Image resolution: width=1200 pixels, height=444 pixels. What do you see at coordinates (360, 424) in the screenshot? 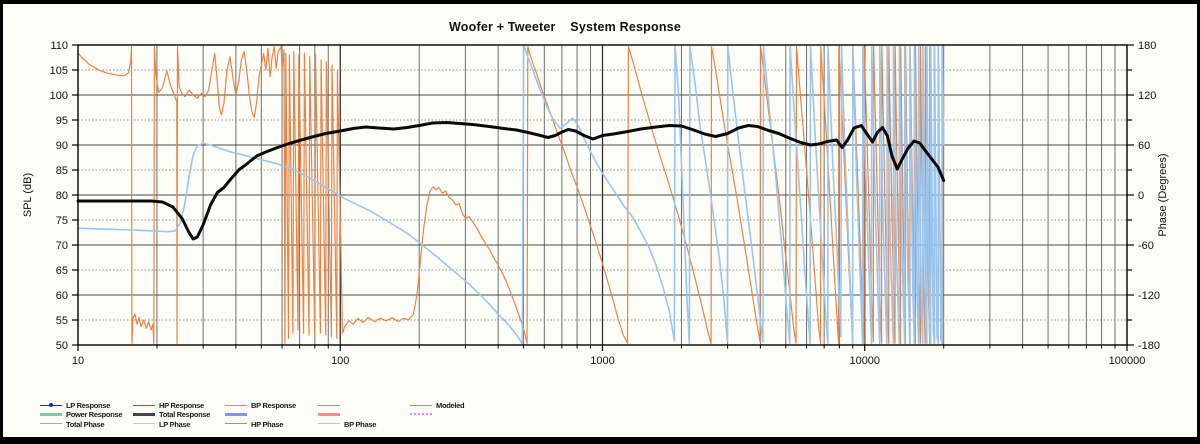
I see `legend-label: BP Phase` at bounding box center [360, 424].